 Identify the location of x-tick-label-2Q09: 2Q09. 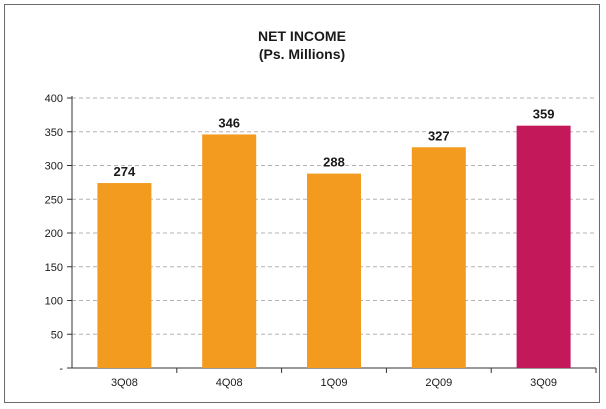
(438, 383).